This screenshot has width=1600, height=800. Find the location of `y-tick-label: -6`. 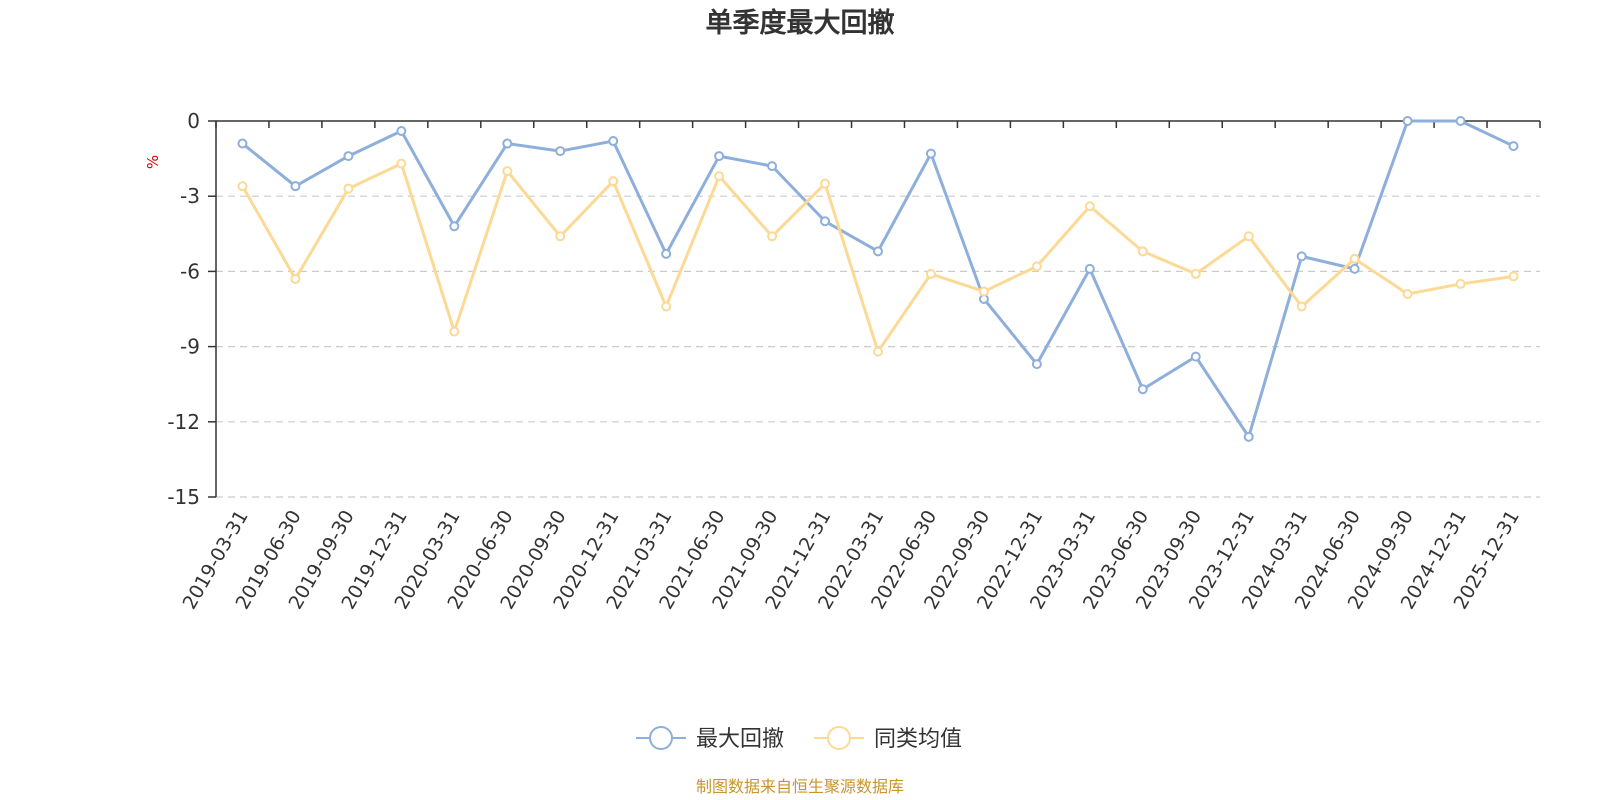

y-tick-label: -6 is located at coordinates (190, 271).